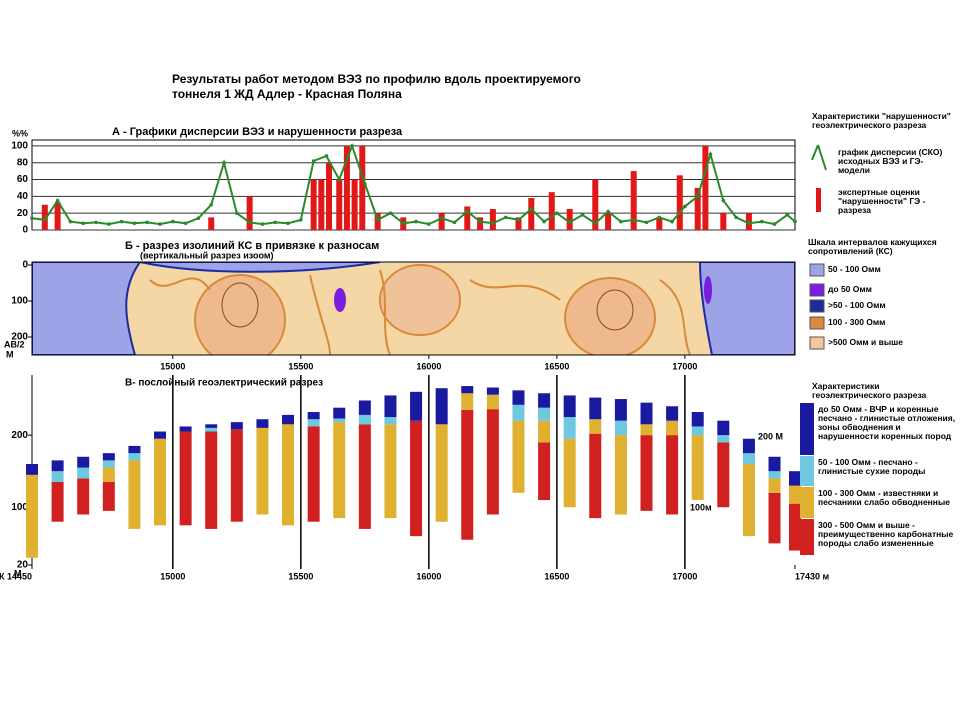 This screenshot has height=720, width=960. I want to click on legend-line-icon, so click(822, 157).